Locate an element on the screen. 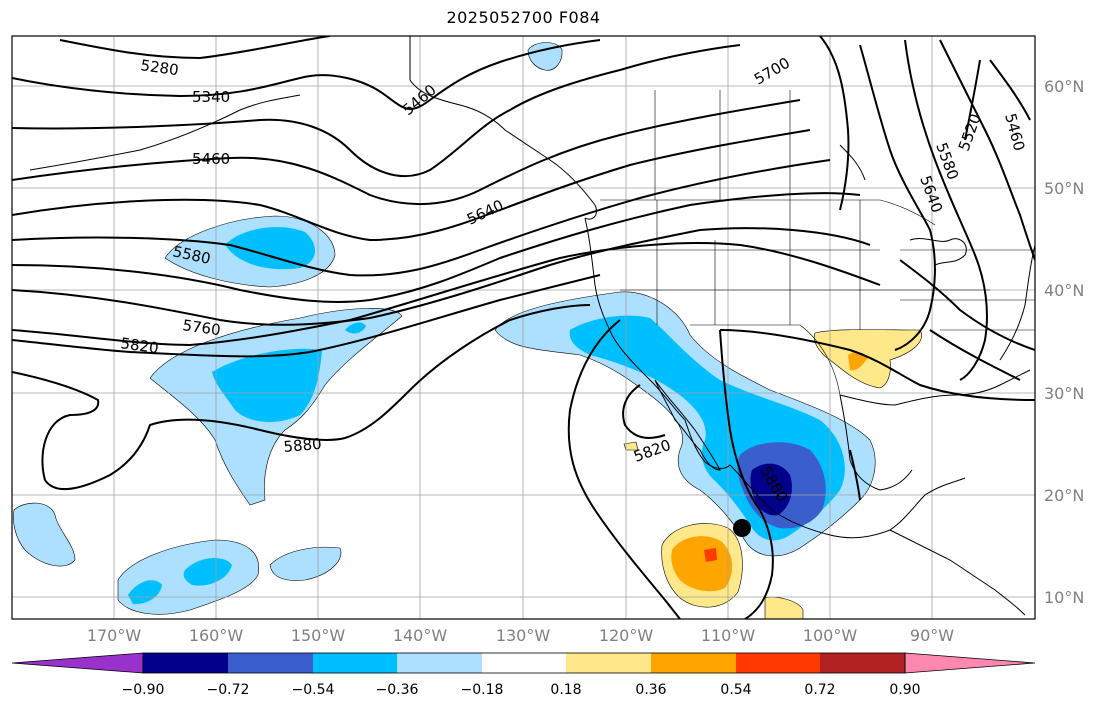 Image resolution: width=1105 pixels, height=712 pixels. contour-5820-mex is located at coordinates (644, 411).